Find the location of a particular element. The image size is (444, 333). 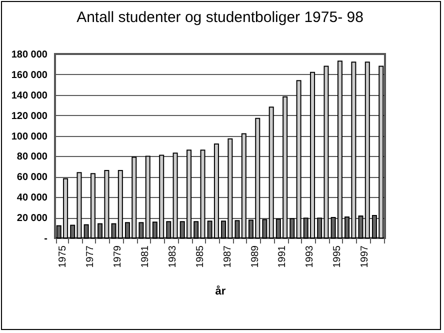

y-tick-label: 140 000 is located at coordinates (29, 96).